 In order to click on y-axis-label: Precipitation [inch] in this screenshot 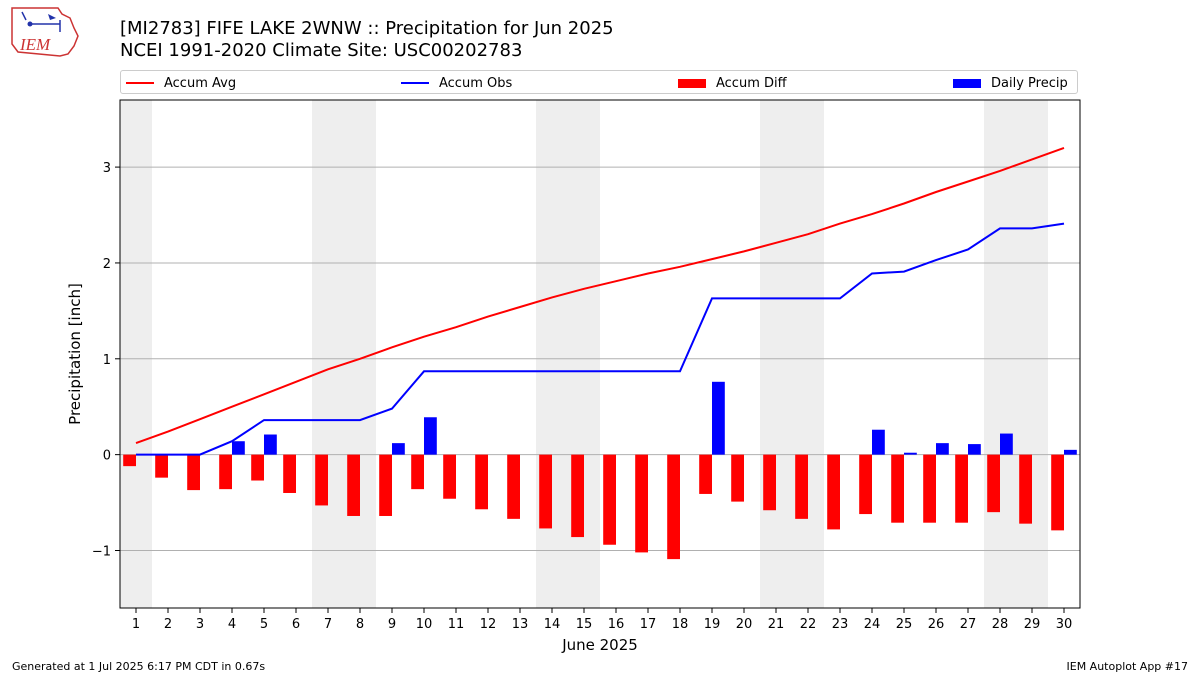, I will do `click(75, 354)`.